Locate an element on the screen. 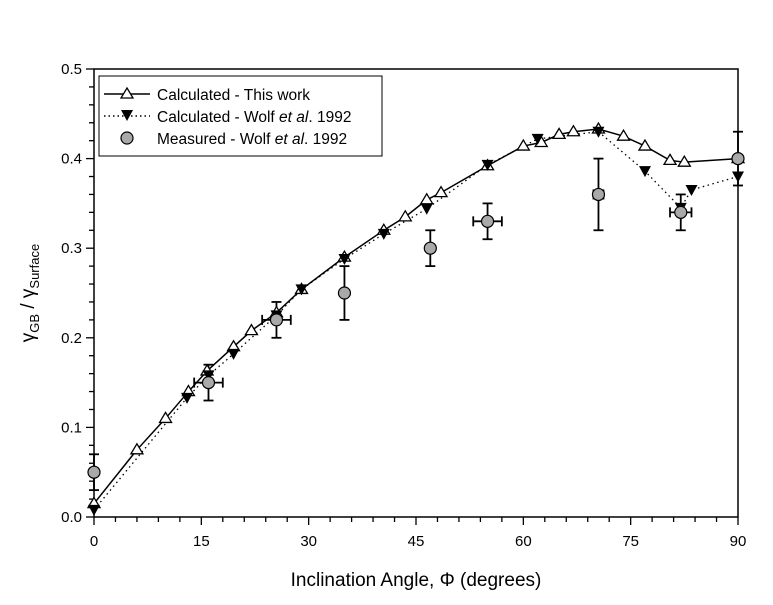 The height and width of the screenshot is (605, 773). y-axis-label: γGB / γSurface is located at coordinates (30, 293).